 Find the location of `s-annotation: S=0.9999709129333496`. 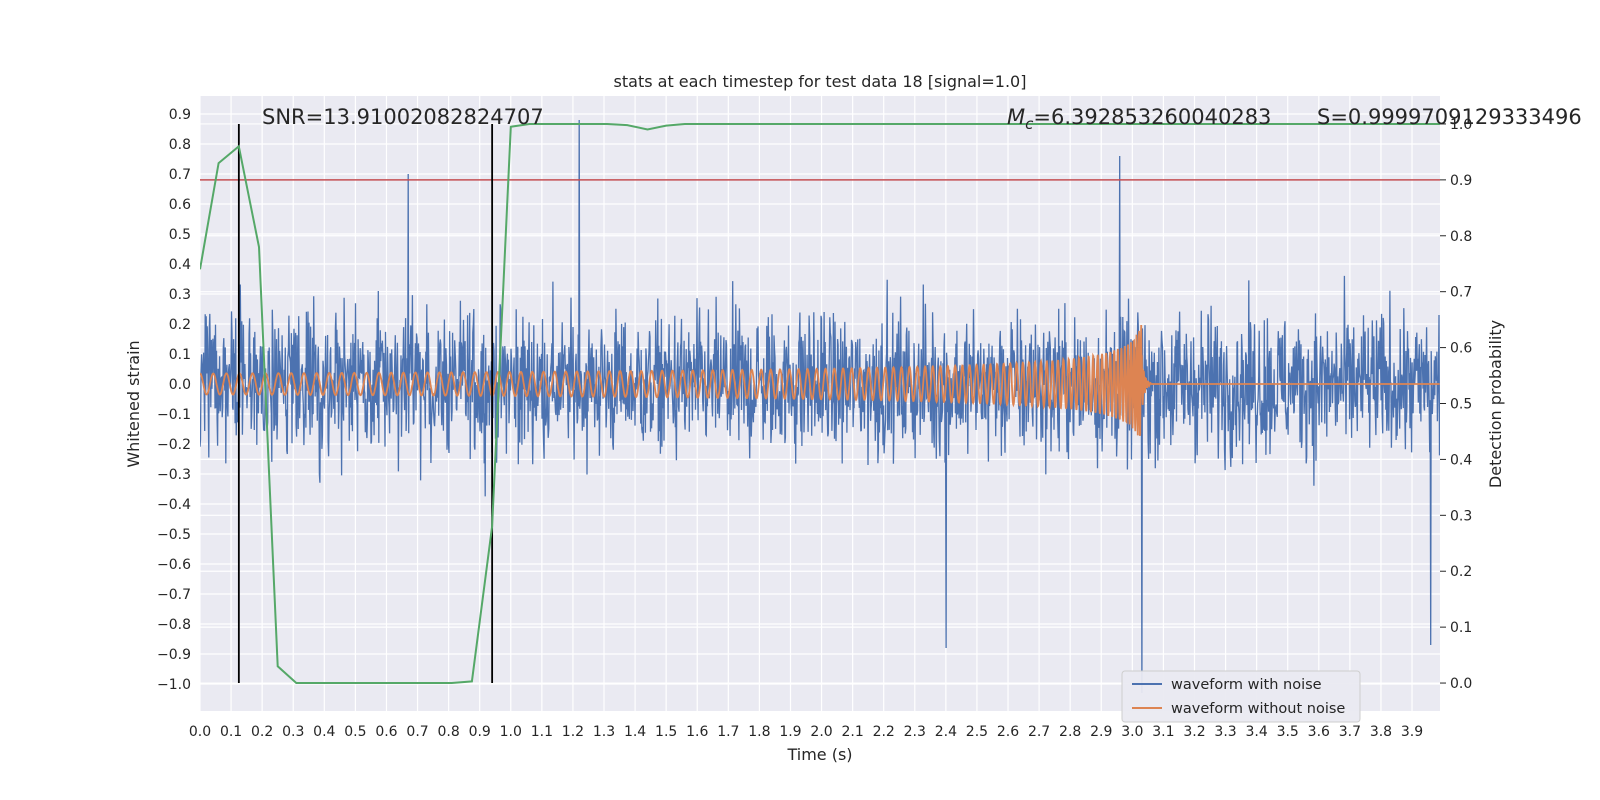

s-annotation: S=0.9999709129333496 is located at coordinates (1449, 117).